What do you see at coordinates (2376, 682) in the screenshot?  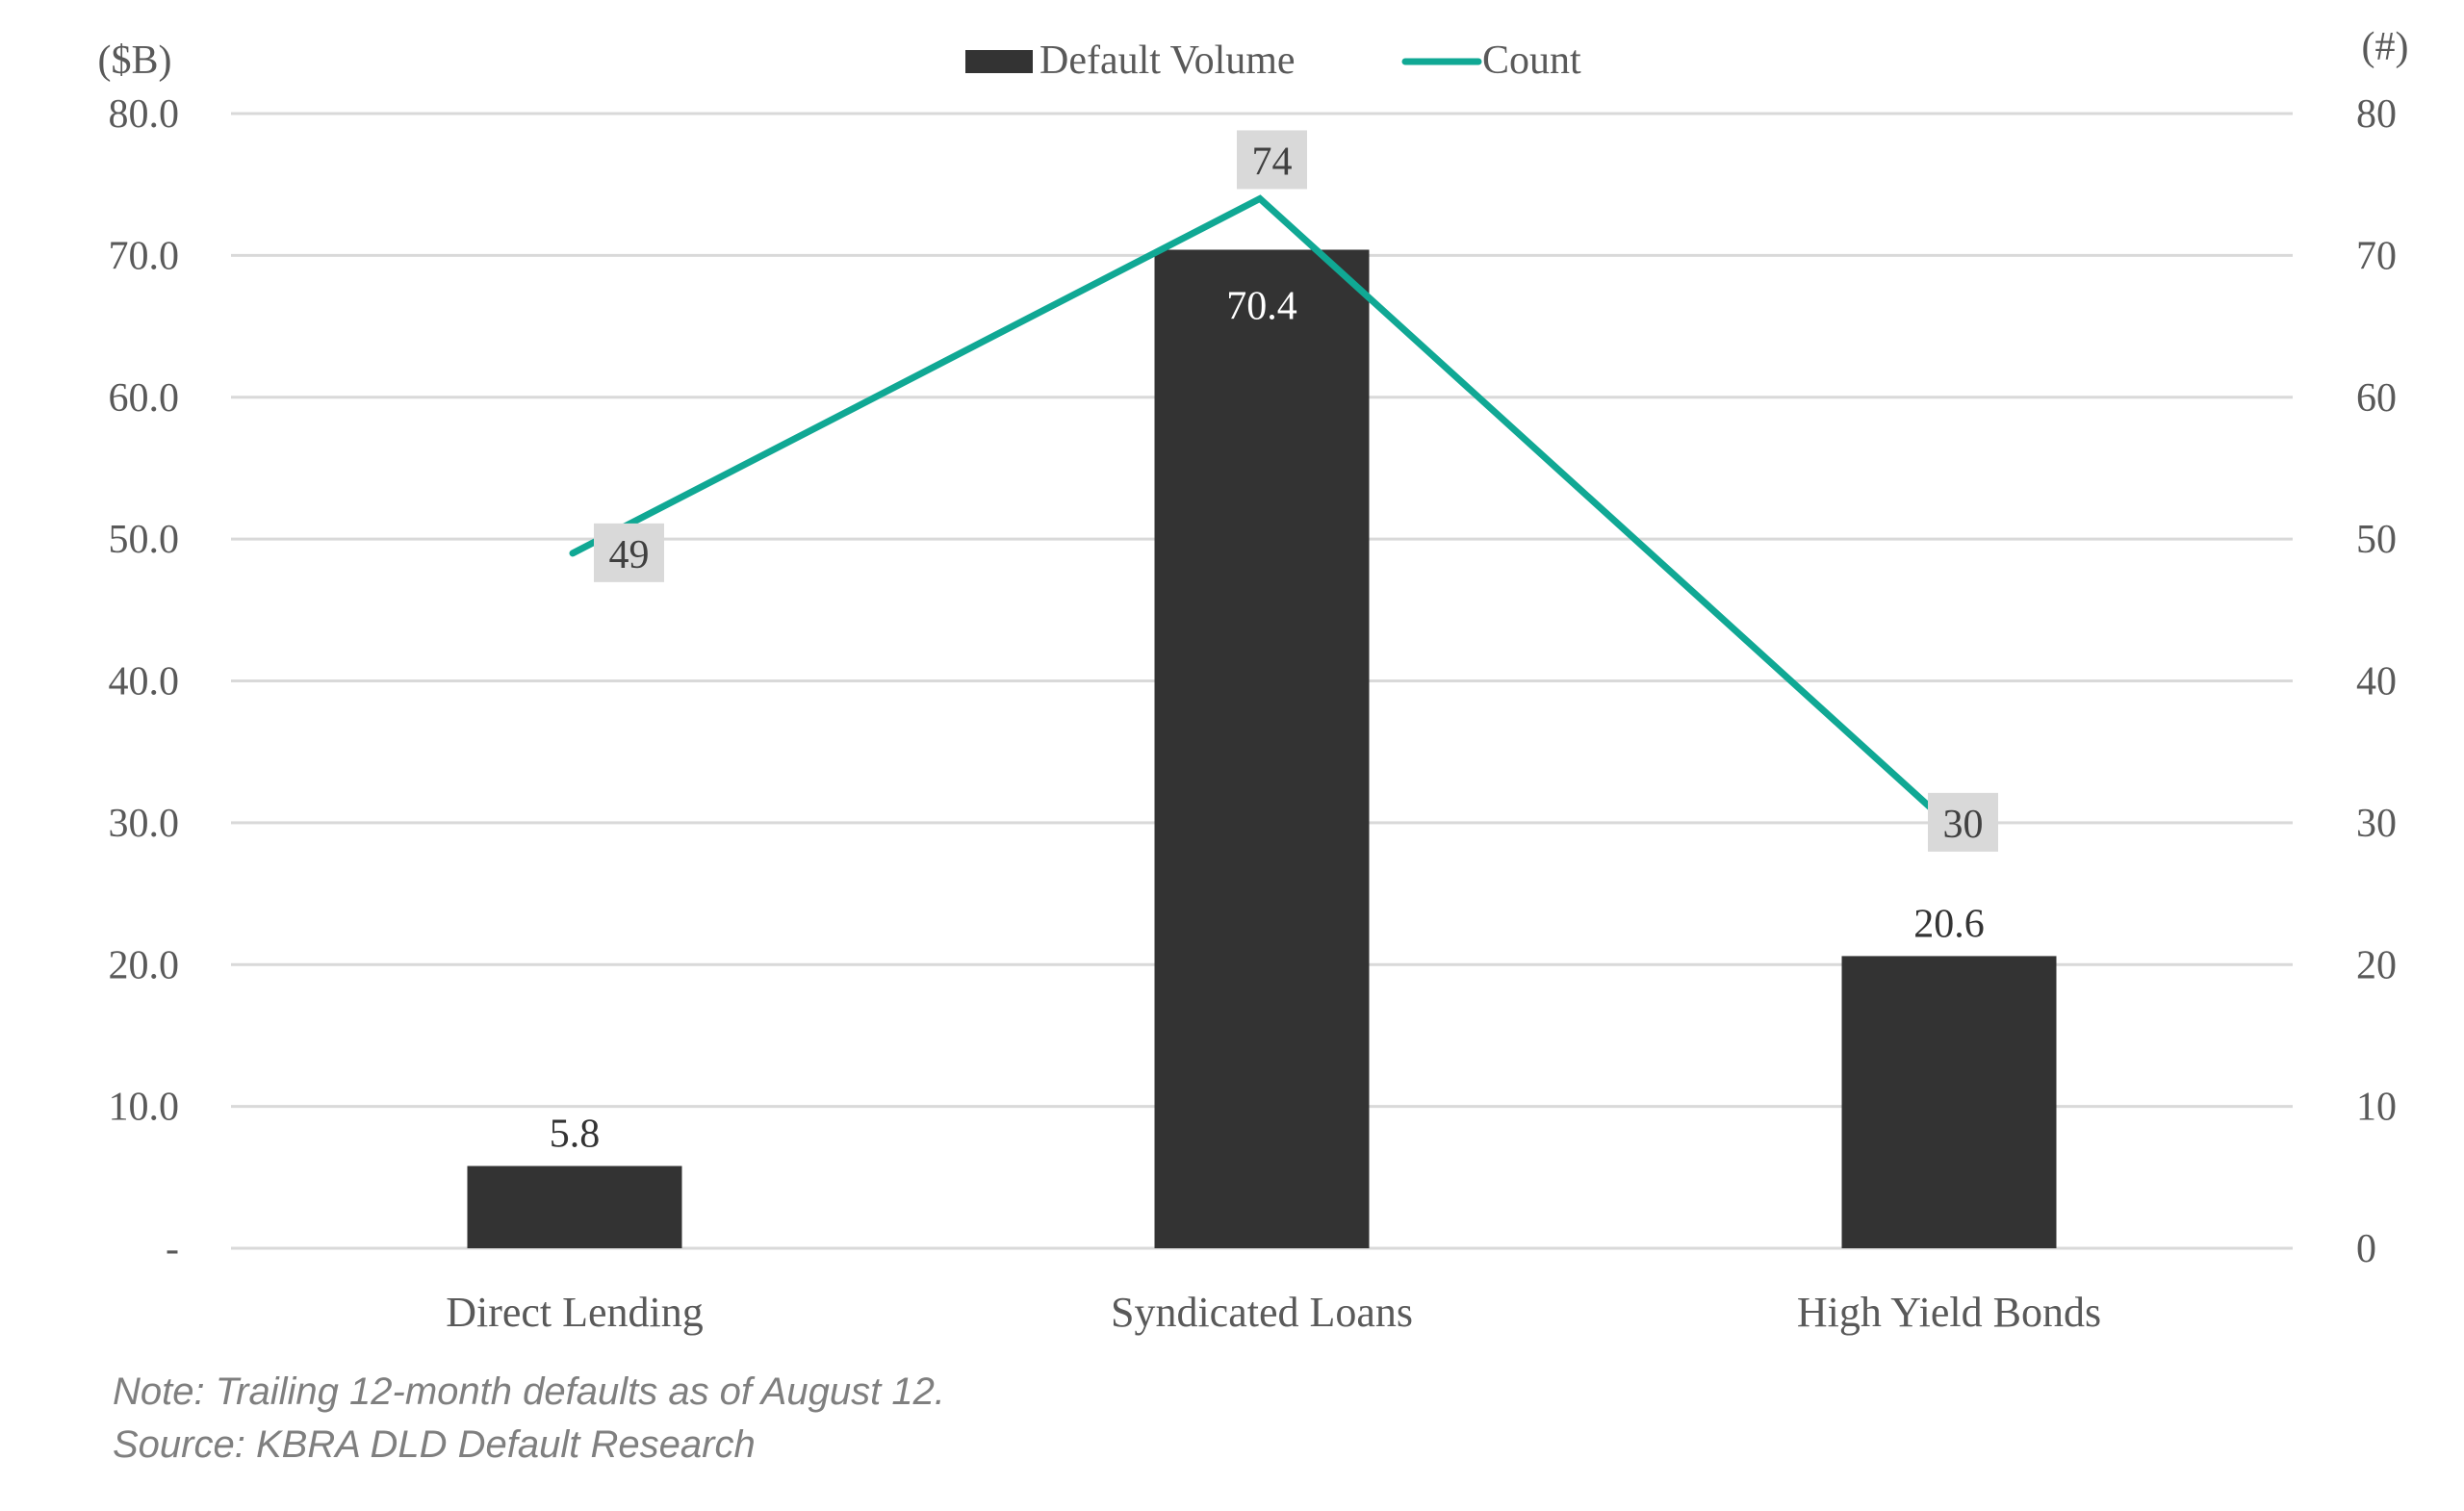 I see `right-axis-tick-label: 40` at bounding box center [2376, 682].